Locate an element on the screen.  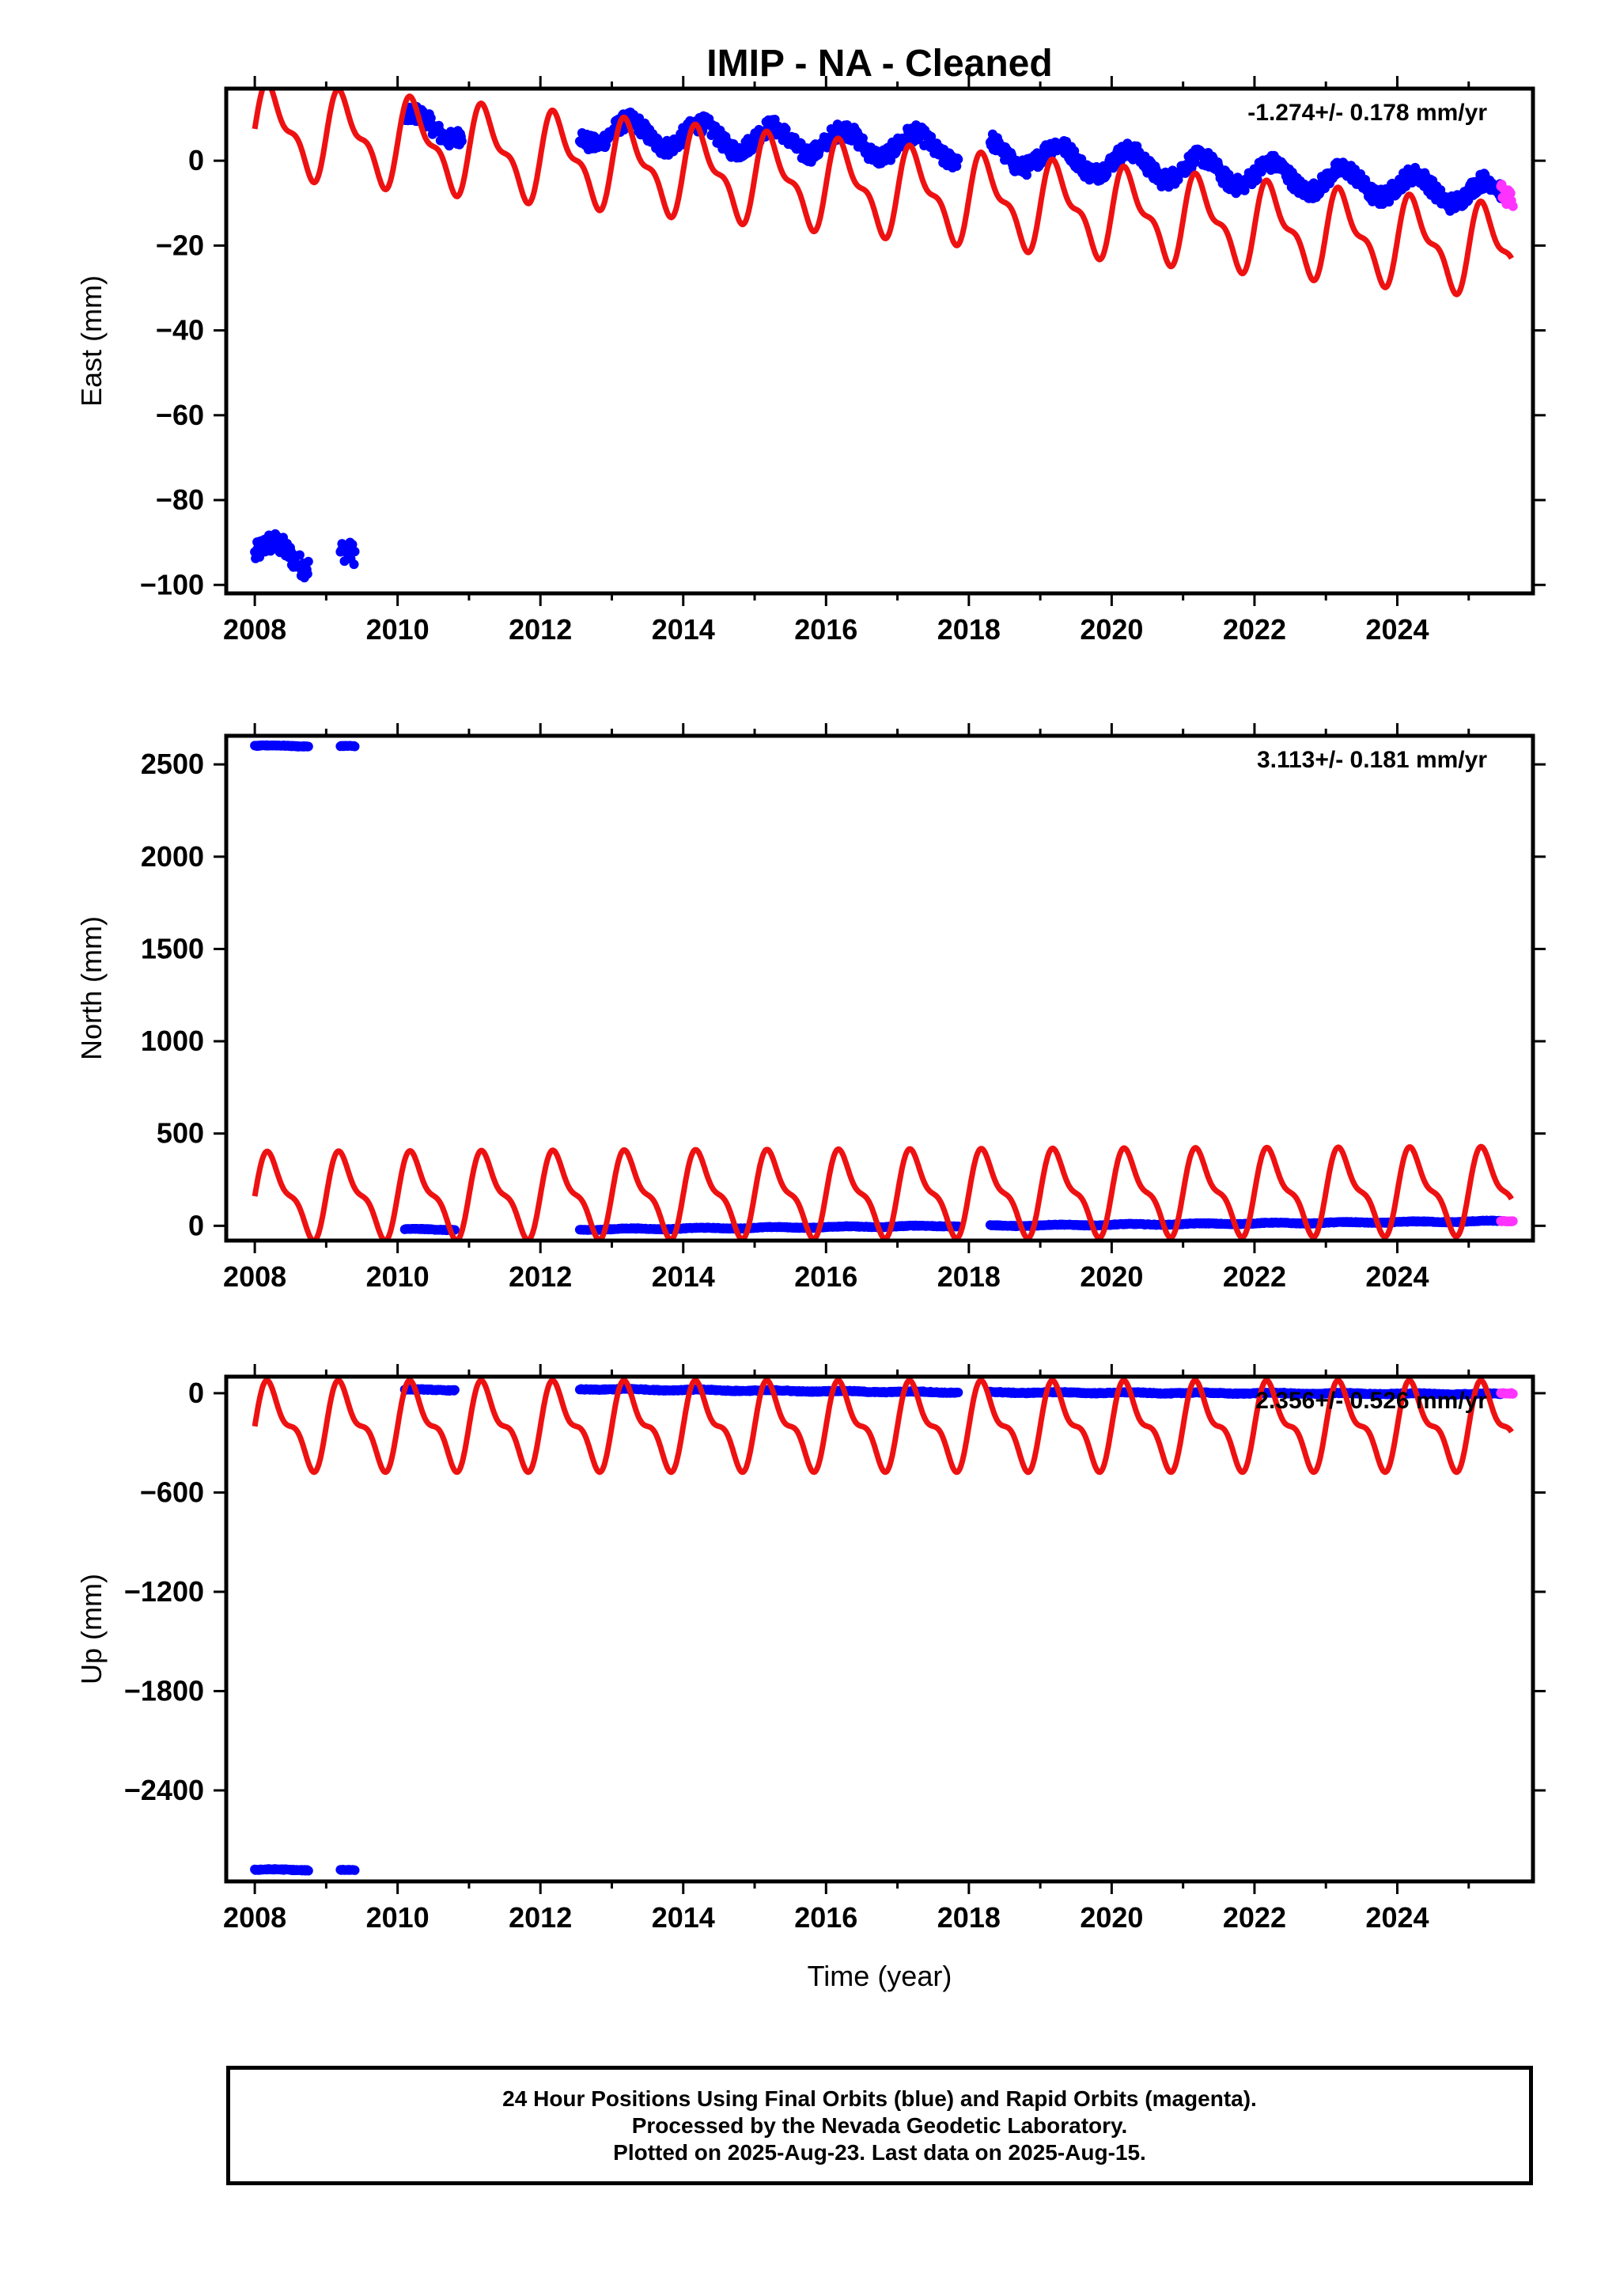
up-rapid-point is located at coordinates (1513, 1394).